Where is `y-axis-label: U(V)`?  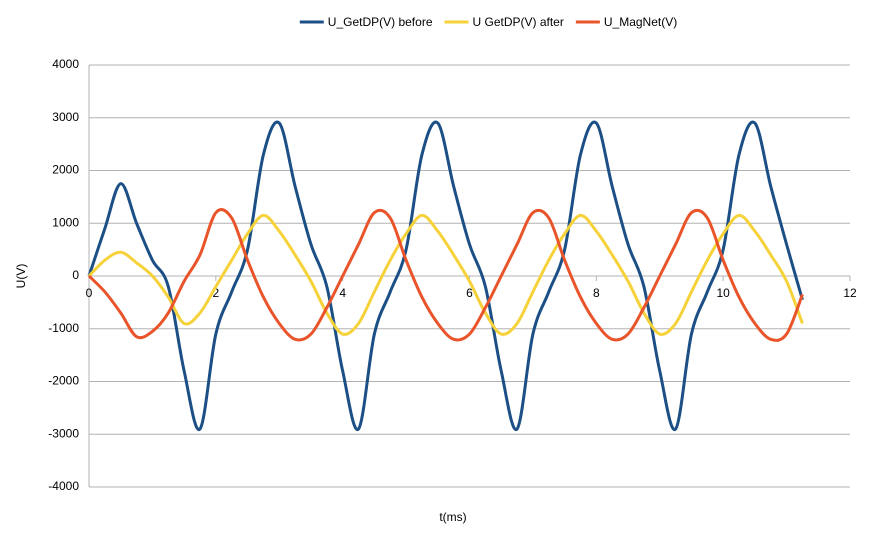 y-axis-label: U(V) is located at coordinates (21, 276).